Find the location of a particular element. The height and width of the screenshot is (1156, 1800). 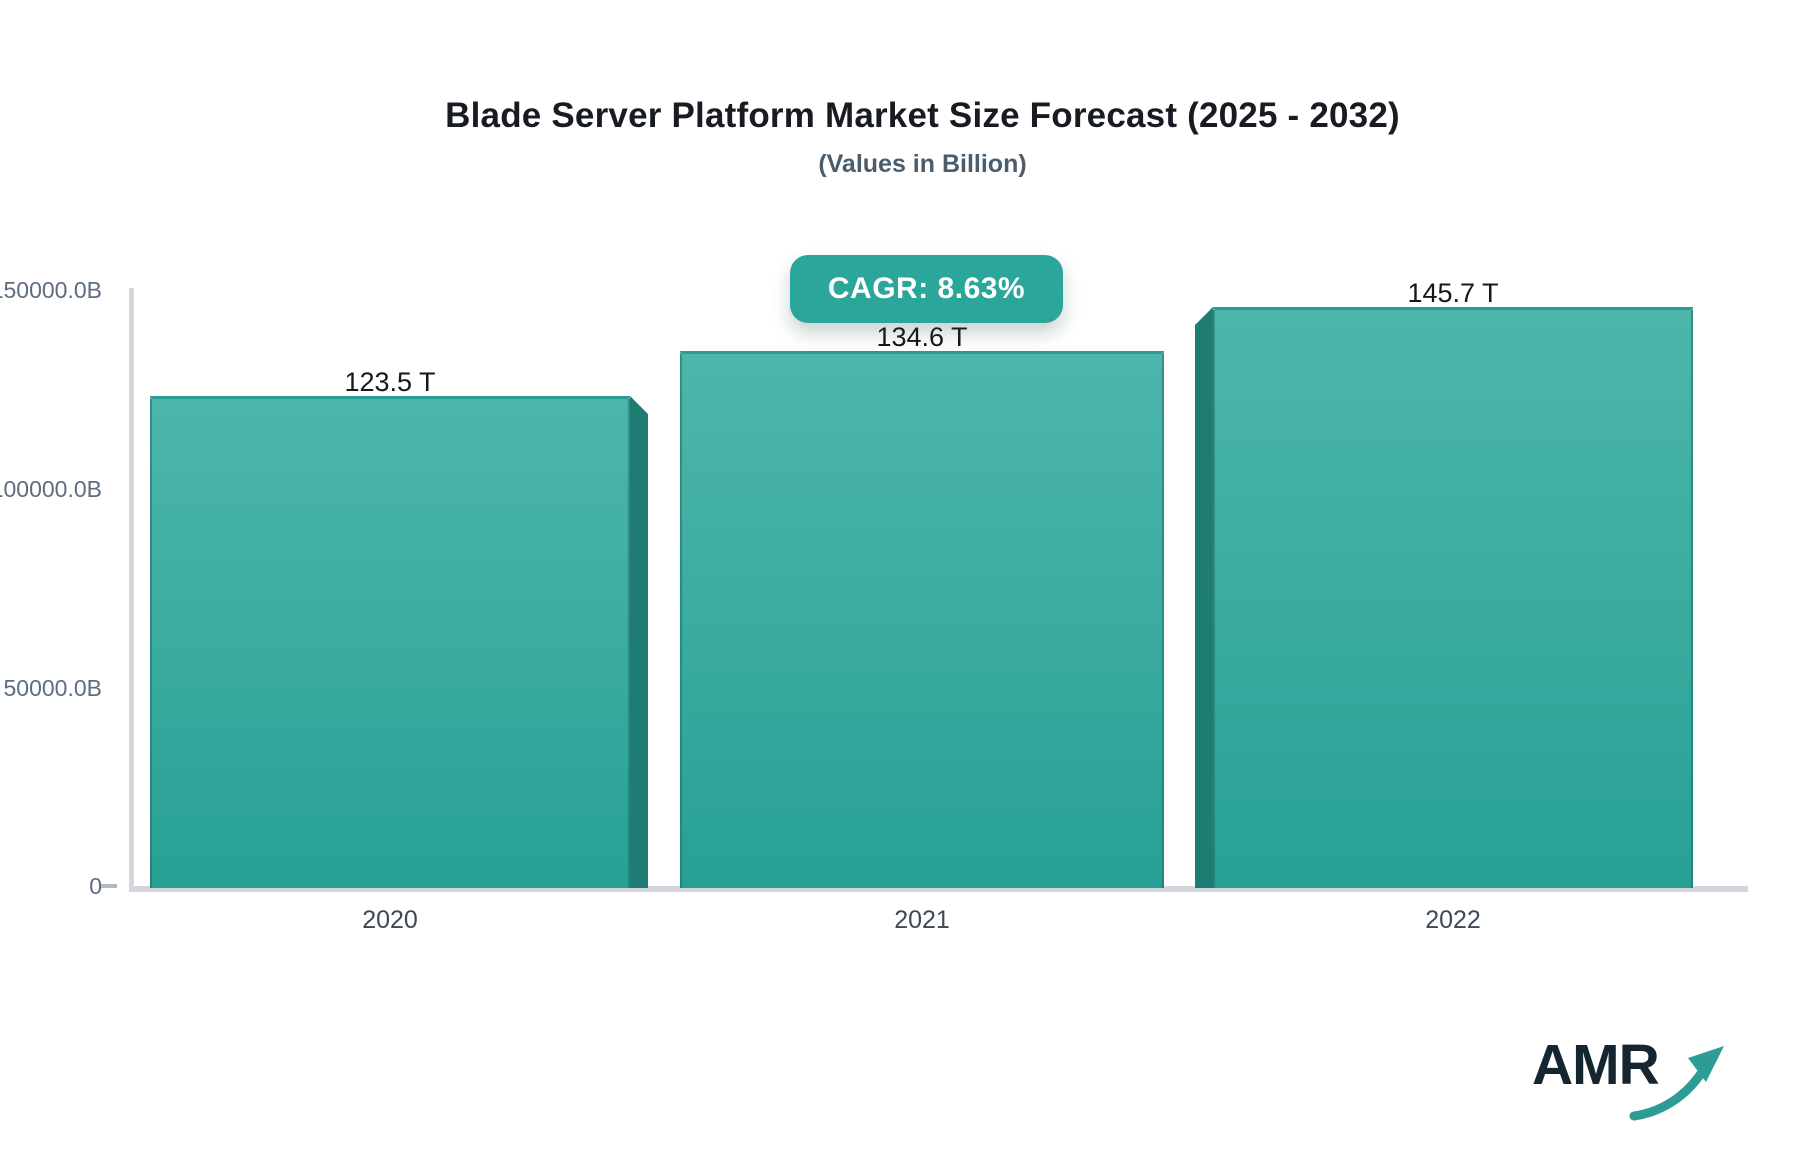

trend-arrow-icon is located at coordinates (1676, 1083).